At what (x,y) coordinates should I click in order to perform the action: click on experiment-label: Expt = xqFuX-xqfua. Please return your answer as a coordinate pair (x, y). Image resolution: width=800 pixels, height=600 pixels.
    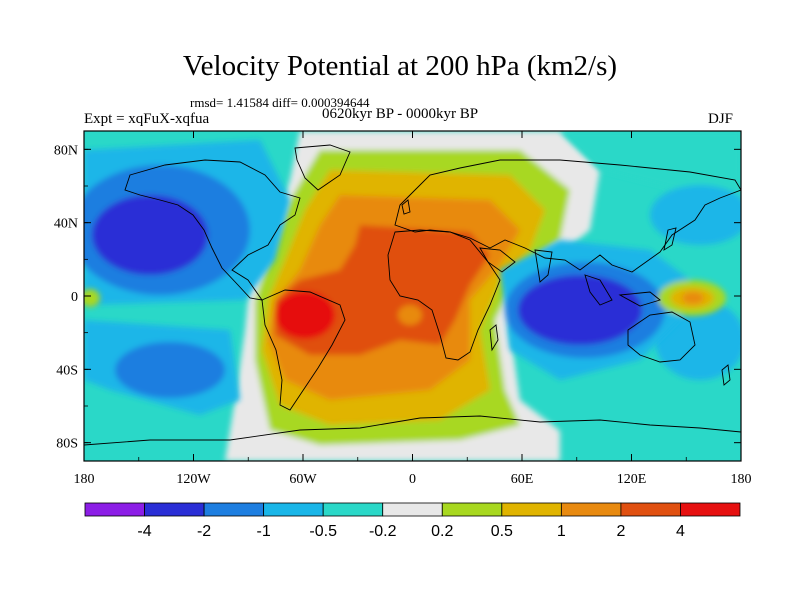
    Looking at the image, I should click on (147, 119).